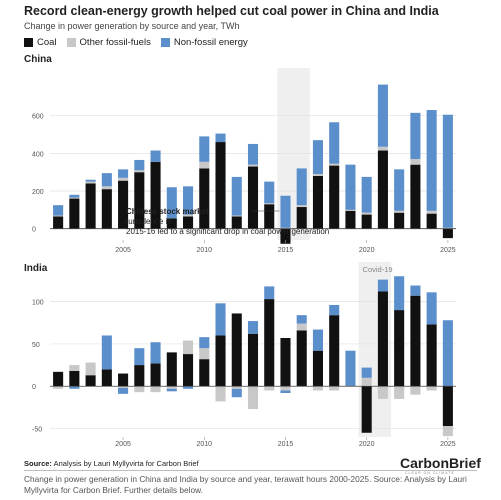 The image size is (501, 500). I want to click on y-tick-label: 50, so click(36, 345).